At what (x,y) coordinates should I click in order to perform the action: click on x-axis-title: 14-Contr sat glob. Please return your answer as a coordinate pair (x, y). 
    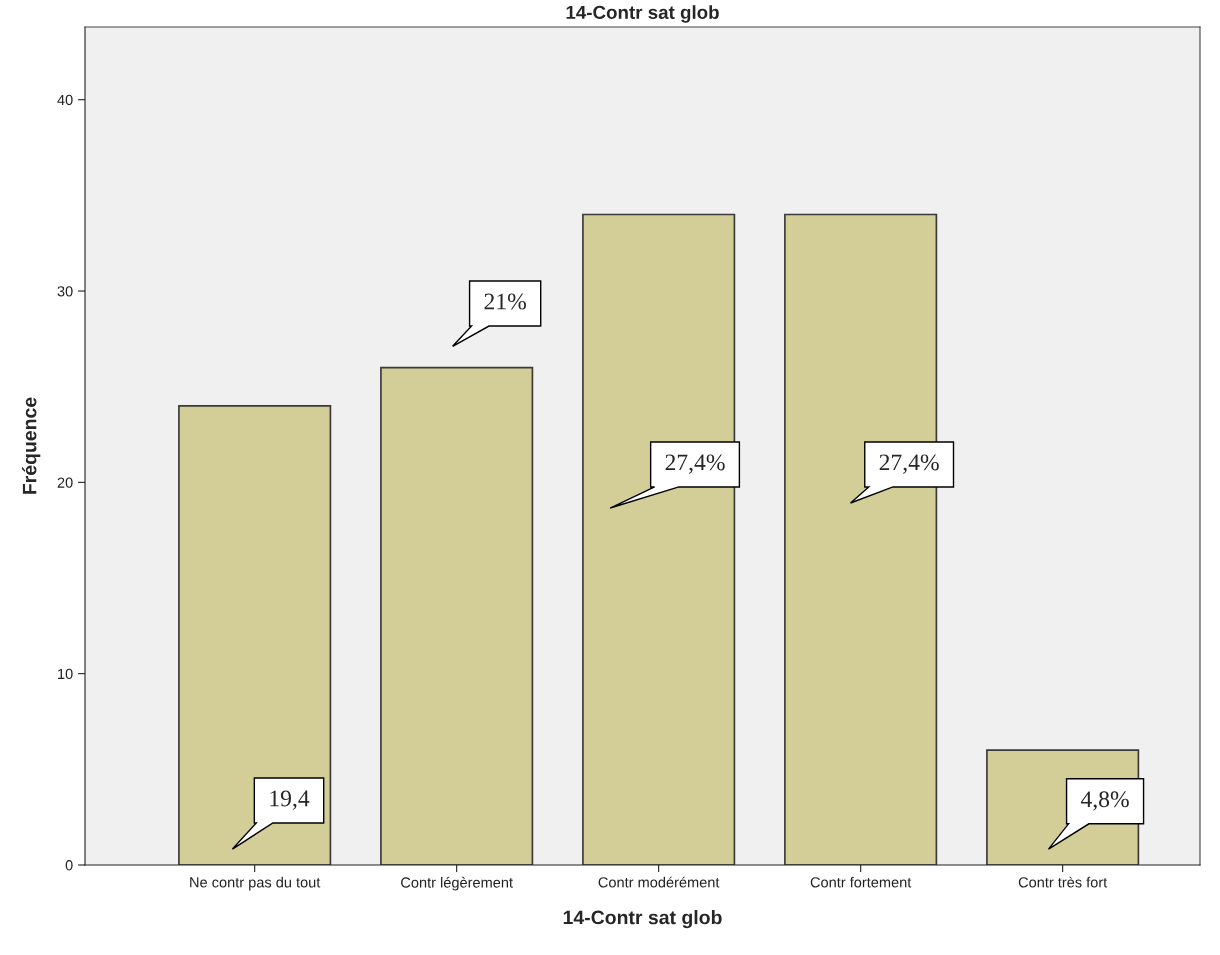
    Looking at the image, I should click on (642, 919).